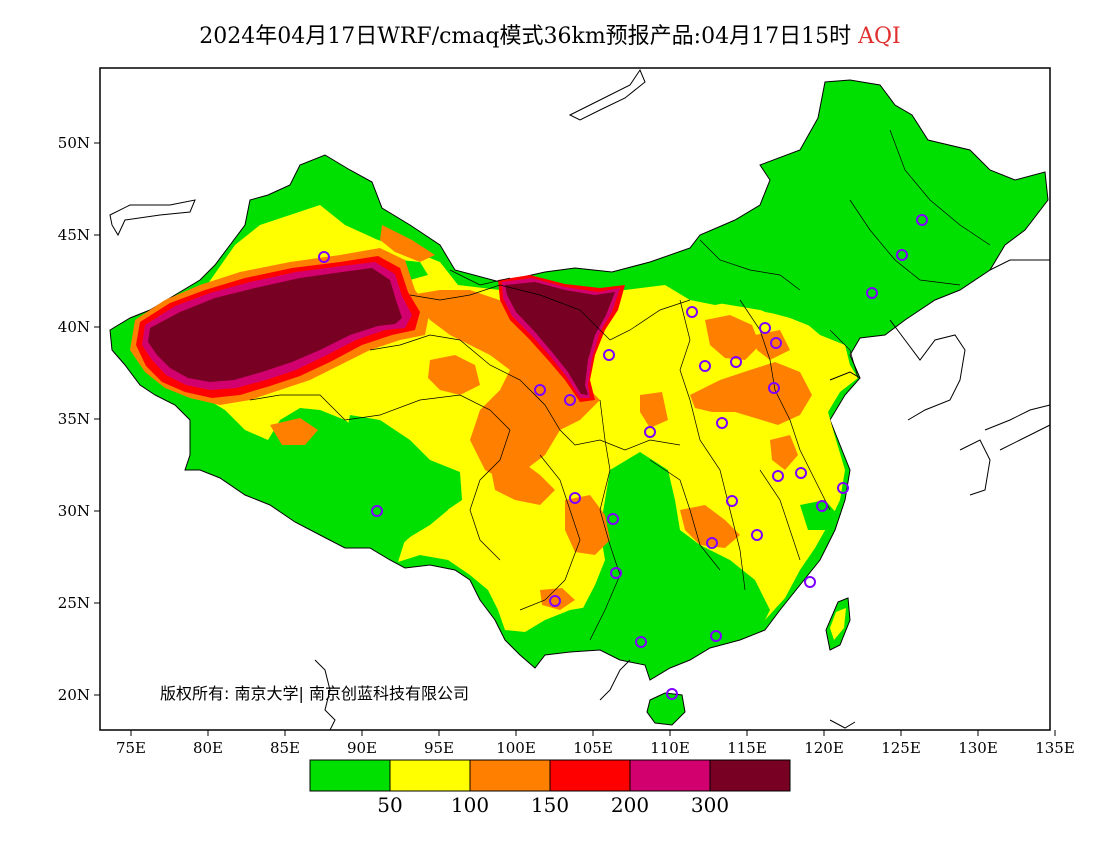 Image resolution: width=1100 pixels, height=850 pixels. What do you see at coordinates (550, 805) in the screenshot?
I see `legend-label: 150` at bounding box center [550, 805].